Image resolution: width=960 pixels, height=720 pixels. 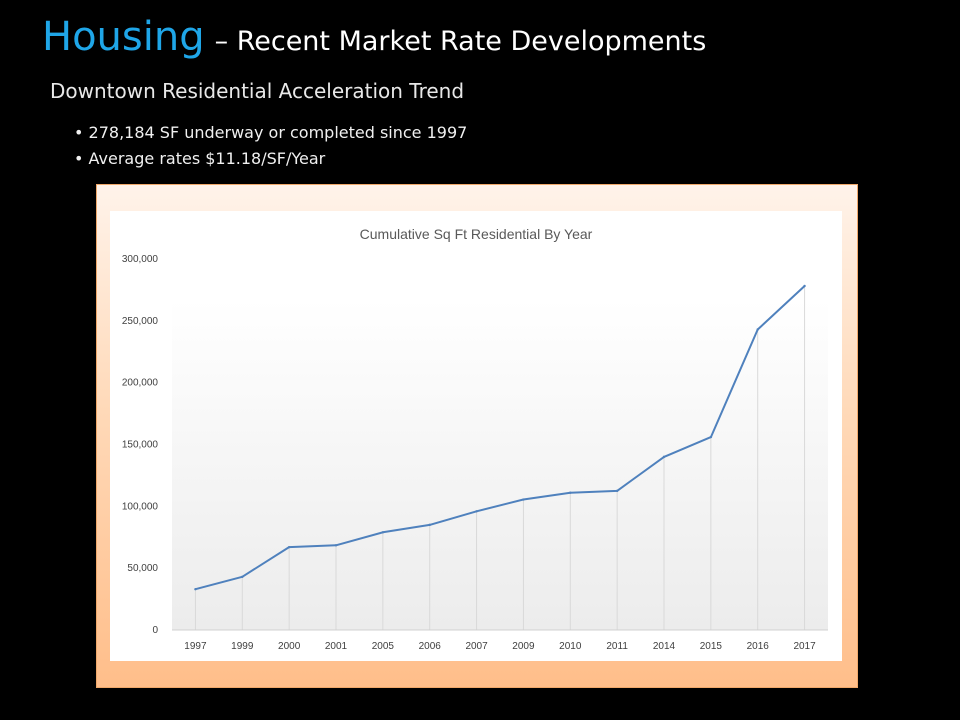 I want to click on slide-subtitle: Downtown Residential Acceleration Trend, so click(x=257, y=91).